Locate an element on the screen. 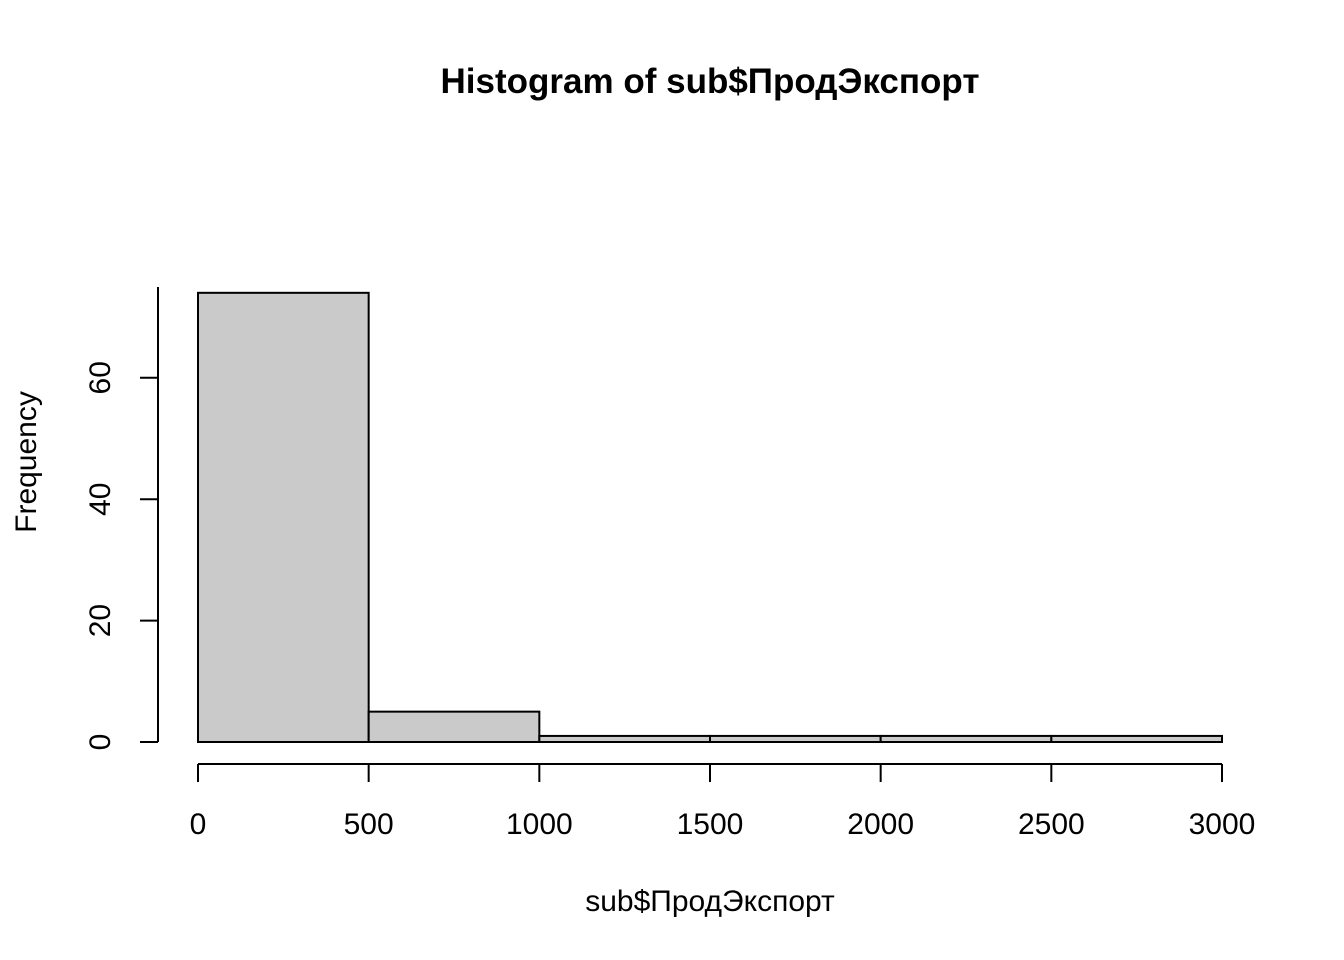  x-tick-label-5: 2500 is located at coordinates (1051, 824).